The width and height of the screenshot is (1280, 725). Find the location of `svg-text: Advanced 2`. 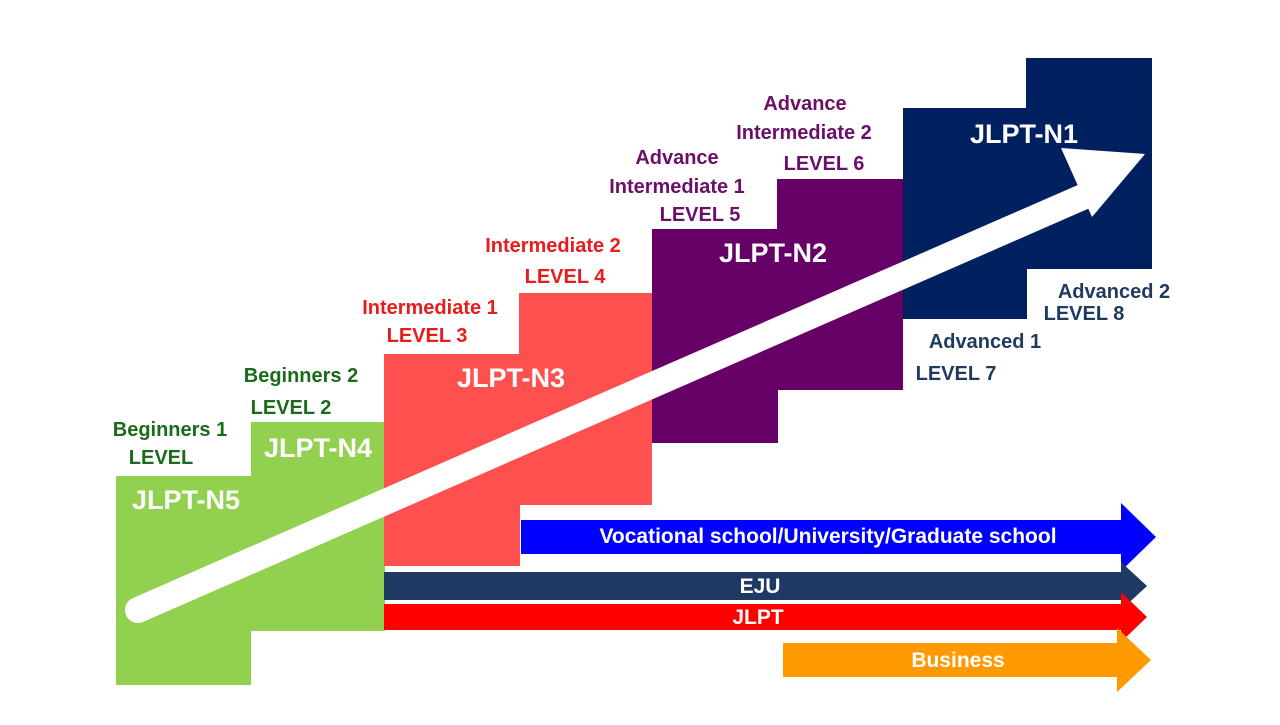

svg-text: Advanced 2 is located at coordinates (1114, 292).